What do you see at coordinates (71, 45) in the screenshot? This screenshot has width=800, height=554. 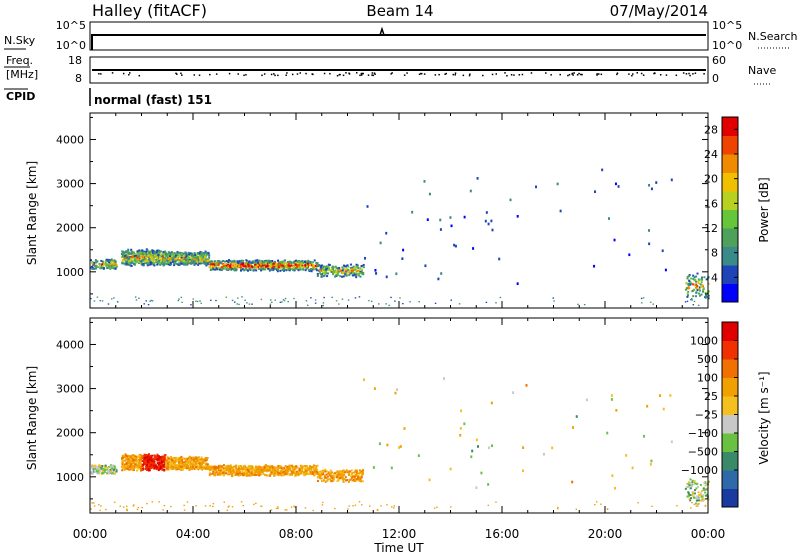 I see `noise-left-tick-bottom: 10^0` at bounding box center [71, 45].